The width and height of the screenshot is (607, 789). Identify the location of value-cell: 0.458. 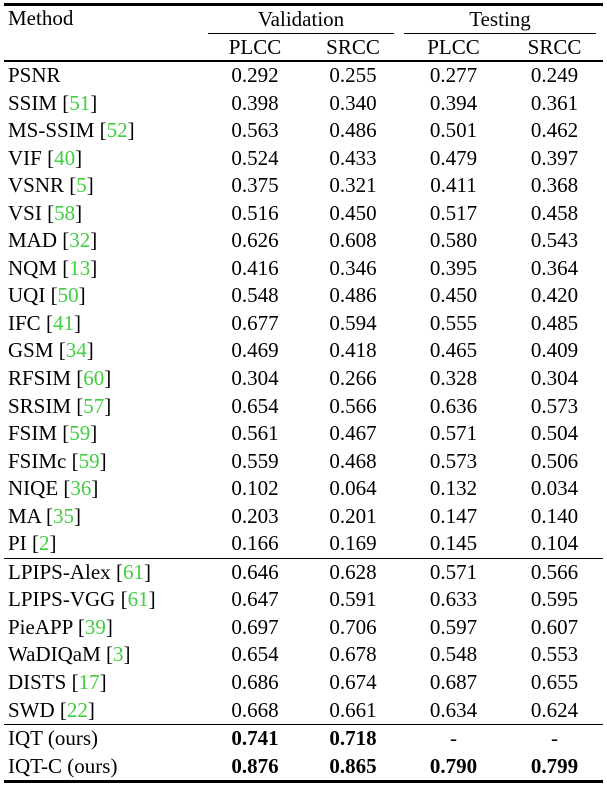
(554, 212).